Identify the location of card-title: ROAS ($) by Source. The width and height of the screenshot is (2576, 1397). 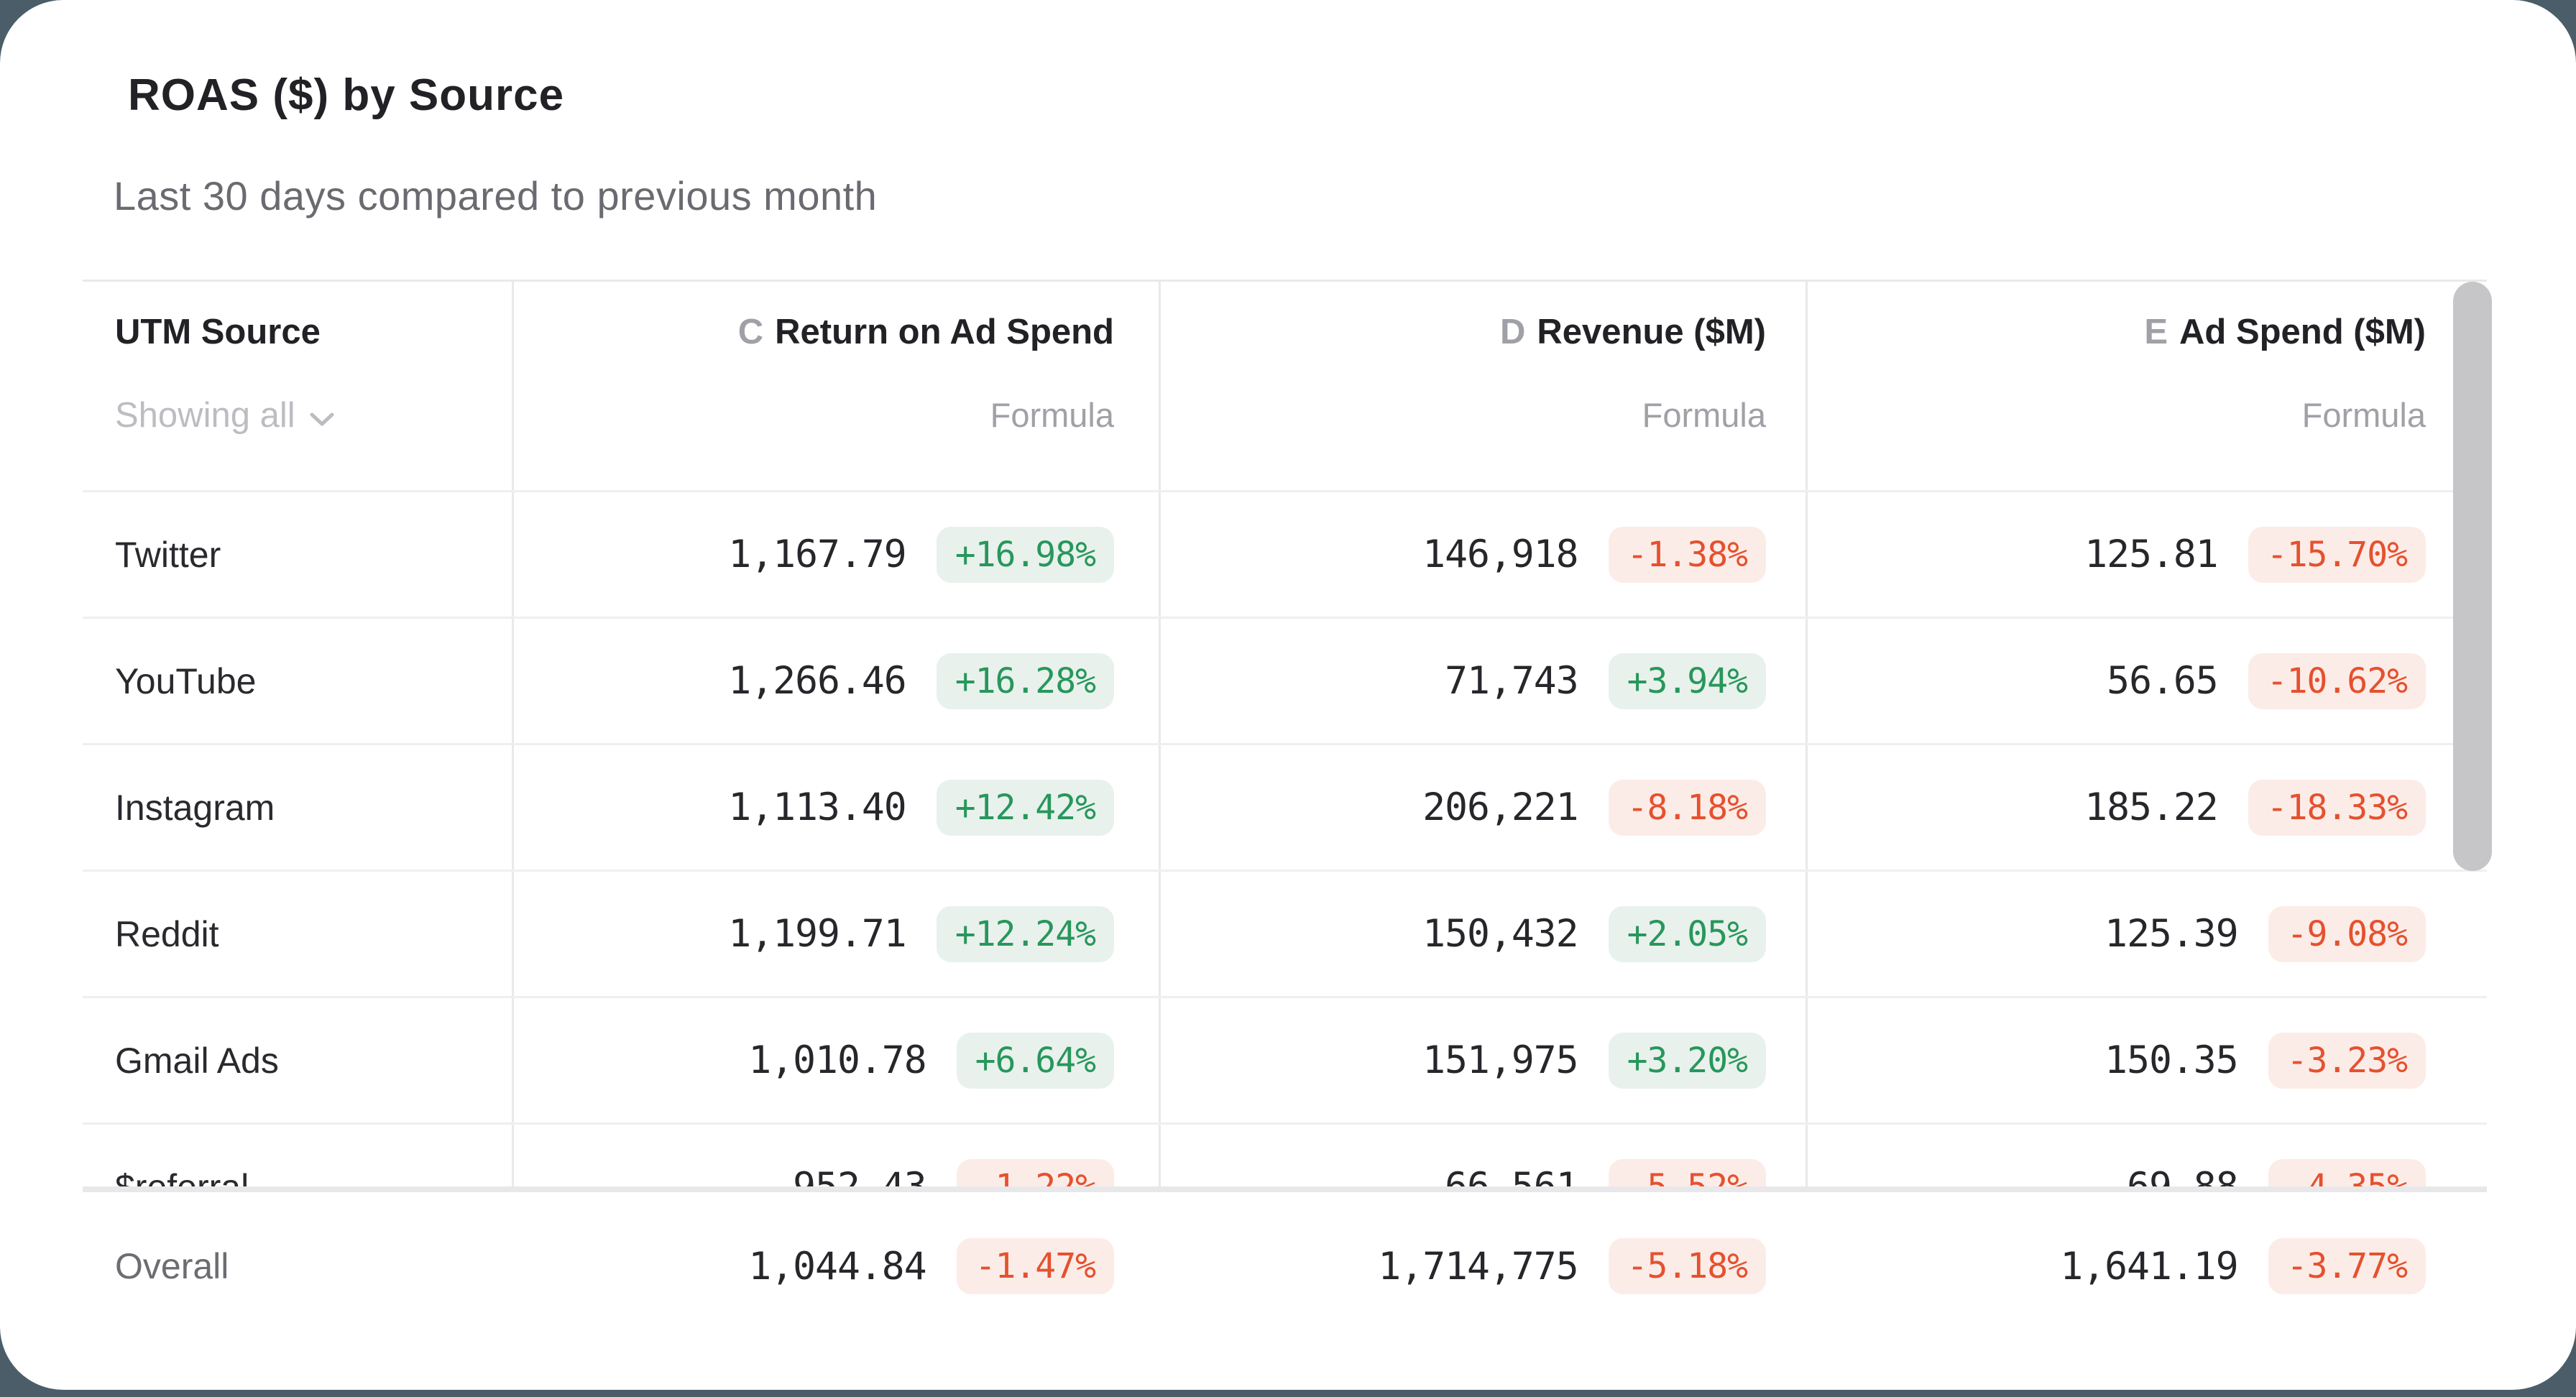
(346, 95).